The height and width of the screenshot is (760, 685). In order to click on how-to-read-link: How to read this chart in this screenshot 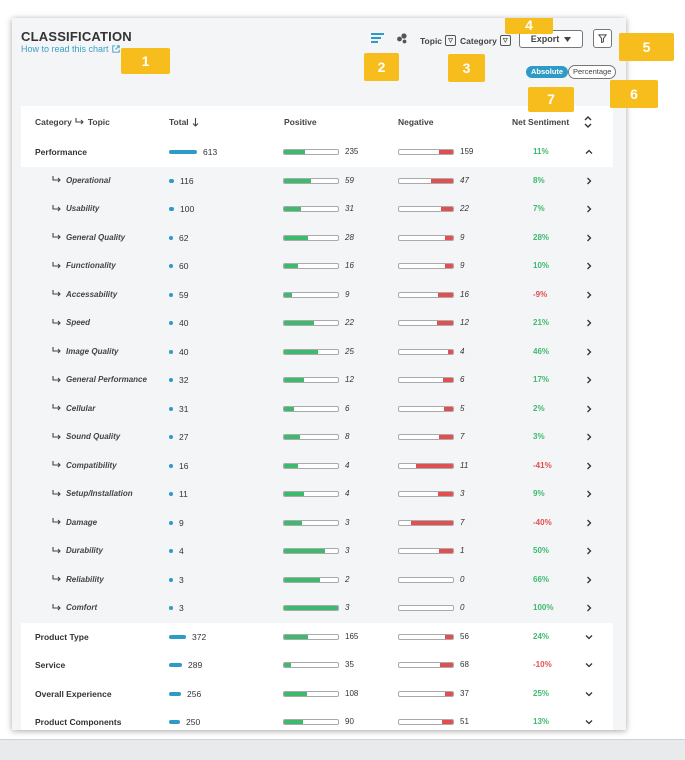, I will do `click(70, 49)`.